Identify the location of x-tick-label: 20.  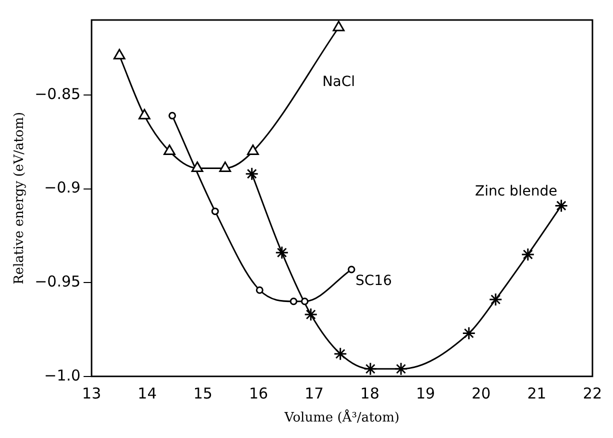
(481, 393).